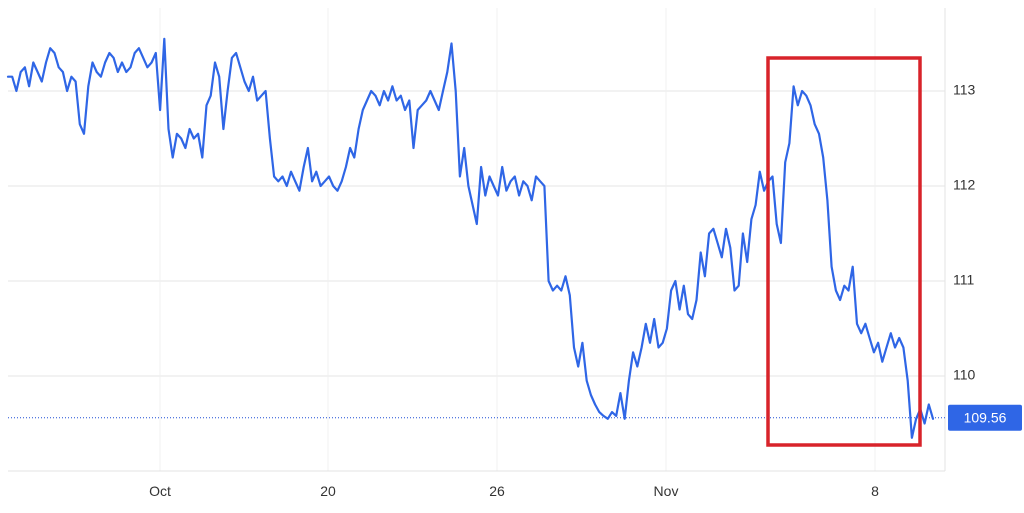 The image size is (1024, 513). I want to click on x-tick-label: Nov, so click(666, 491).